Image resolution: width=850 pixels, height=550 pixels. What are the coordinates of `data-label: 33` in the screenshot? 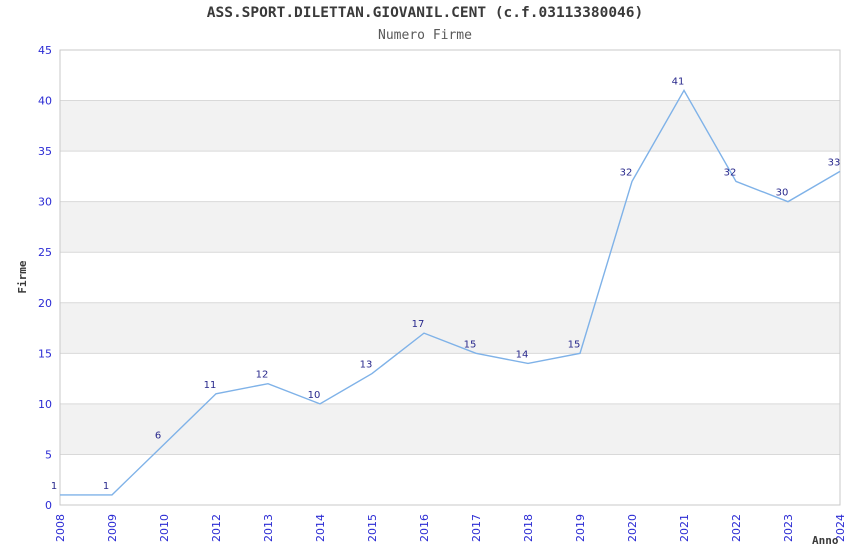 It's located at (834, 162).